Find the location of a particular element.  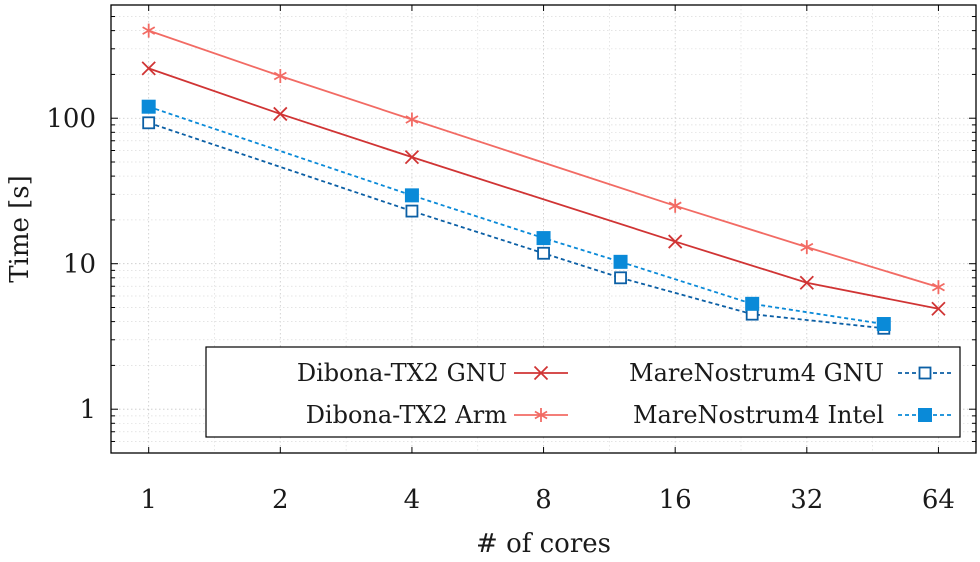

legend-entry: Dibona-TX2 Arm is located at coordinates (437, 415).